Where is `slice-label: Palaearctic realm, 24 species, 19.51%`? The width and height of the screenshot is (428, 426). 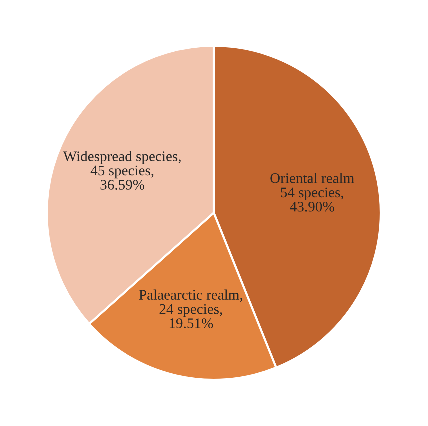 slice-label: Palaearctic realm, 24 species, 19.51% is located at coordinates (190, 309).